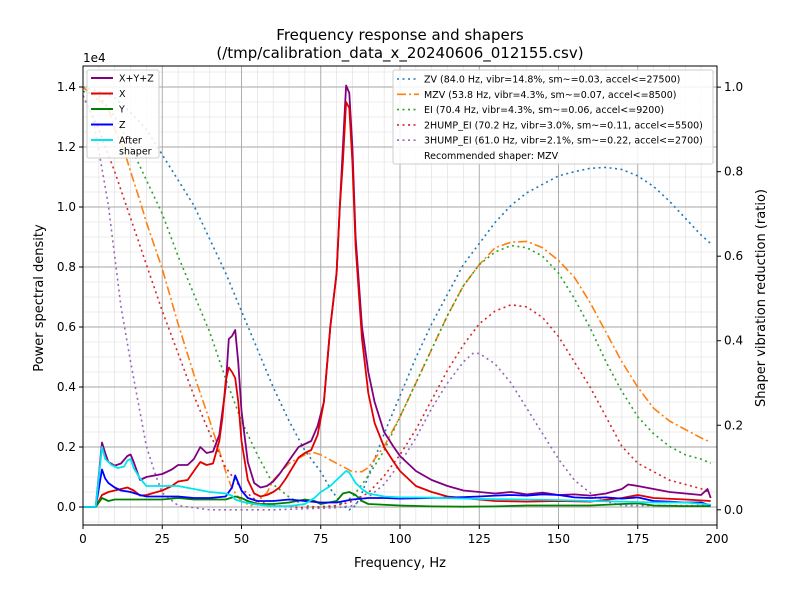 This screenshot has height=600, width=800. Describe the element at coordinates (130, 141) in the screenshot. I see `psd-legend-label-4: After` at that location.